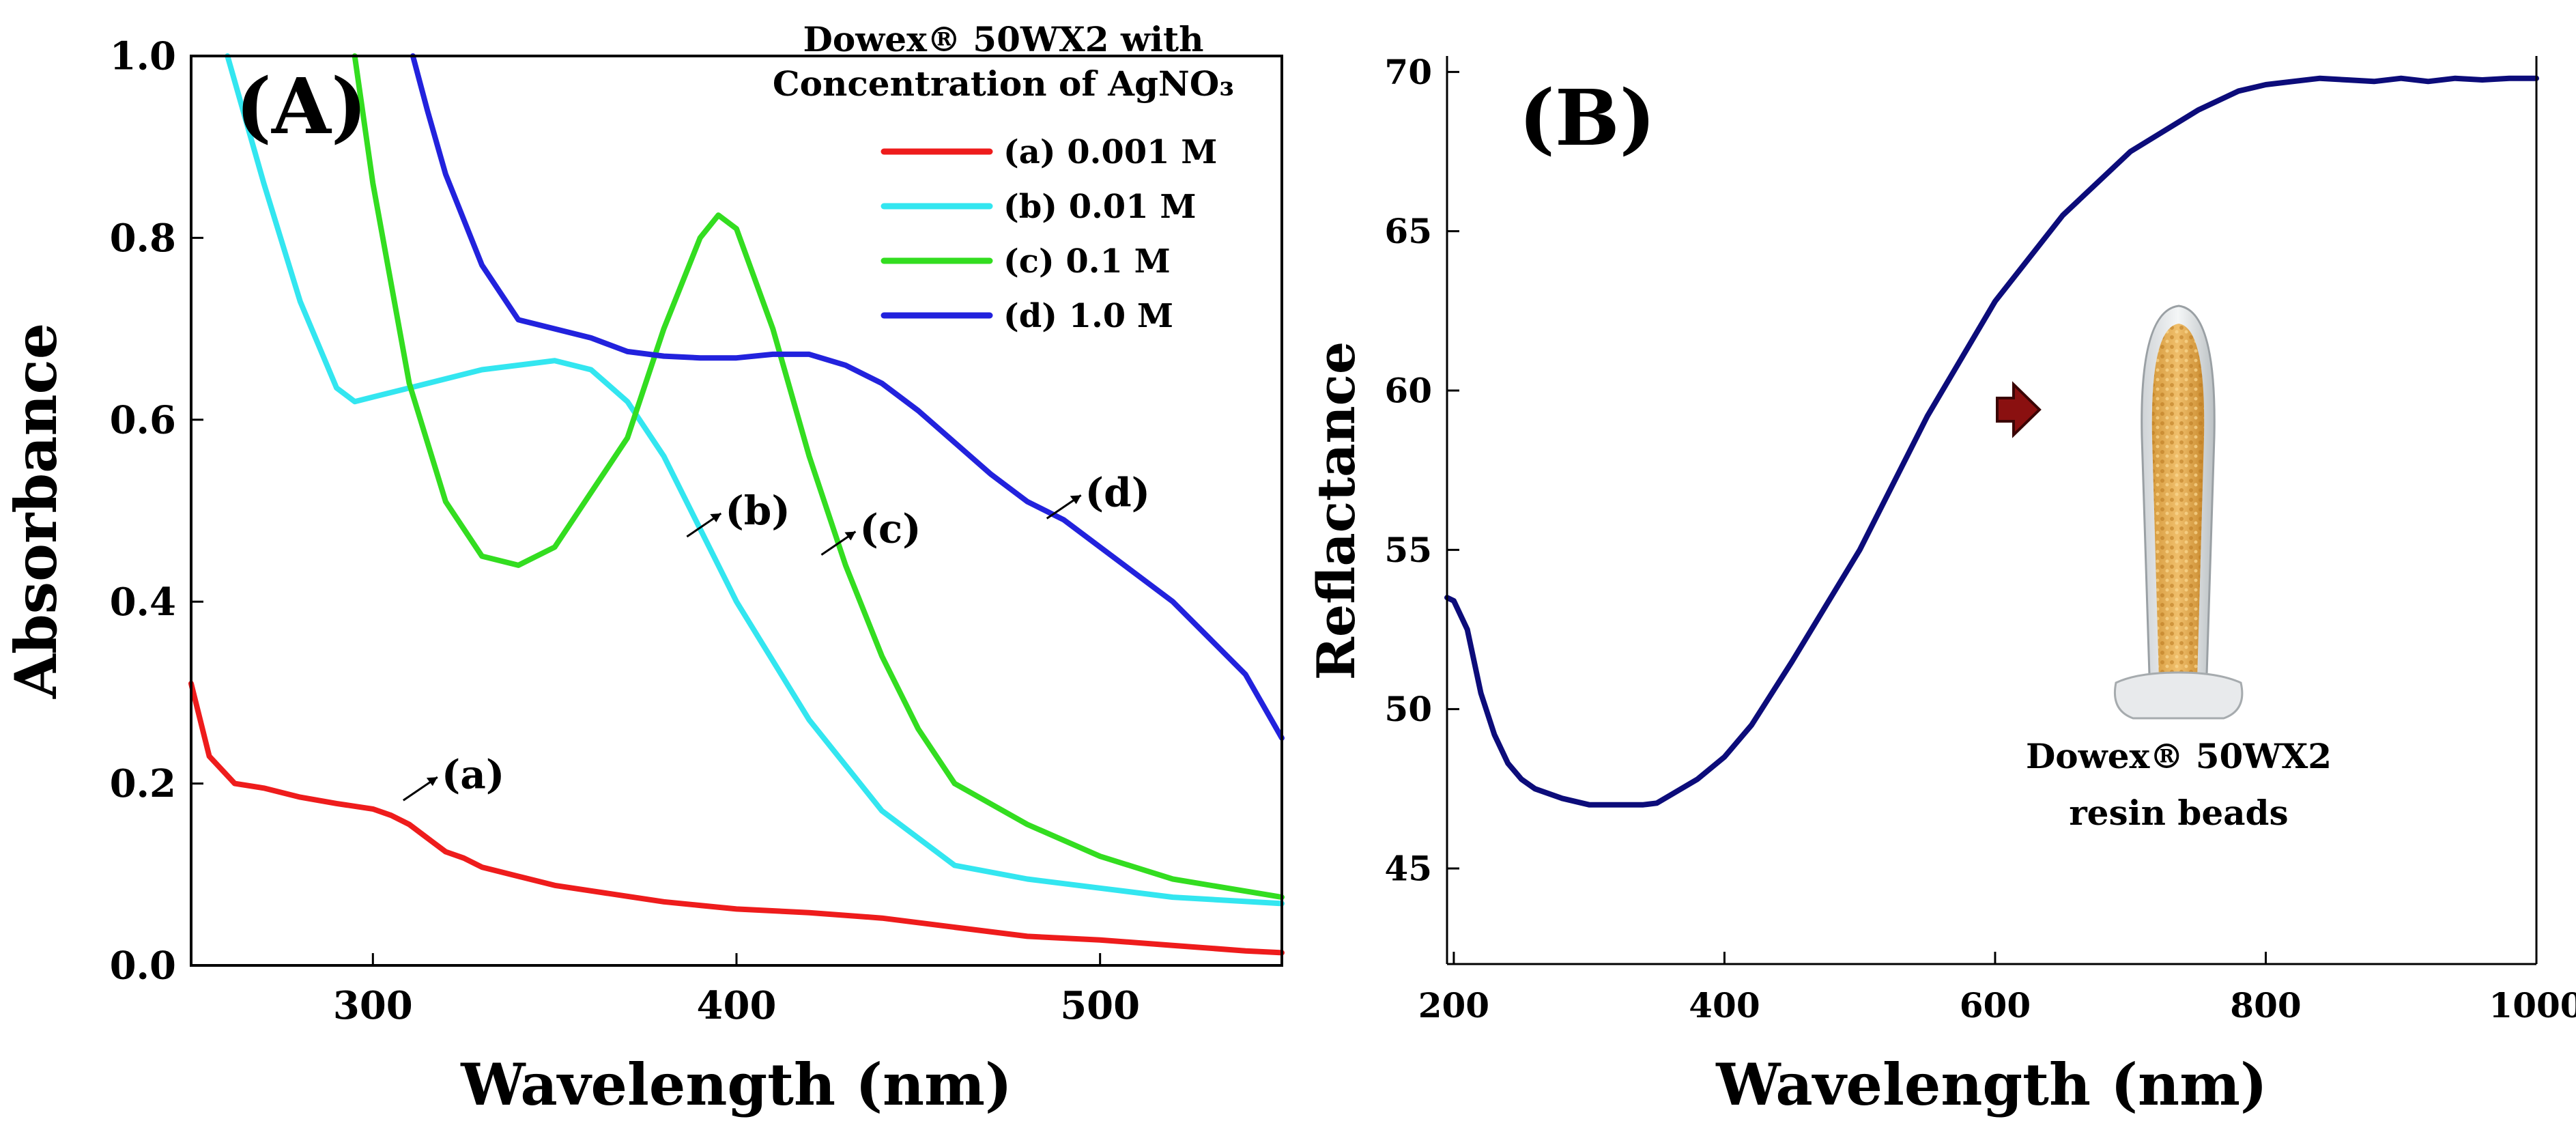 Image resolution: width=2576 pixels, height=1132 pixels. I want to click on arrow-icon, so click(2019, 409).